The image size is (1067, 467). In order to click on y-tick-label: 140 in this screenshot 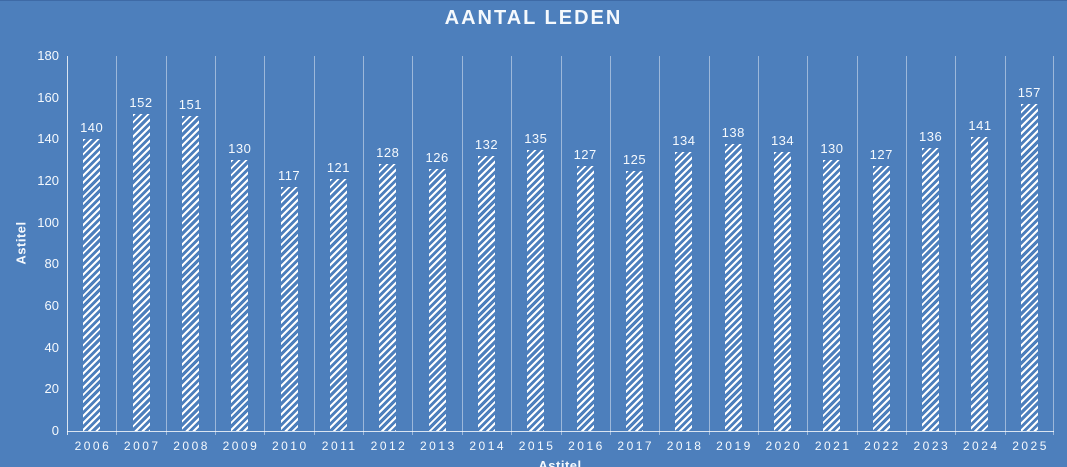, I will do `click(48, 139)`.